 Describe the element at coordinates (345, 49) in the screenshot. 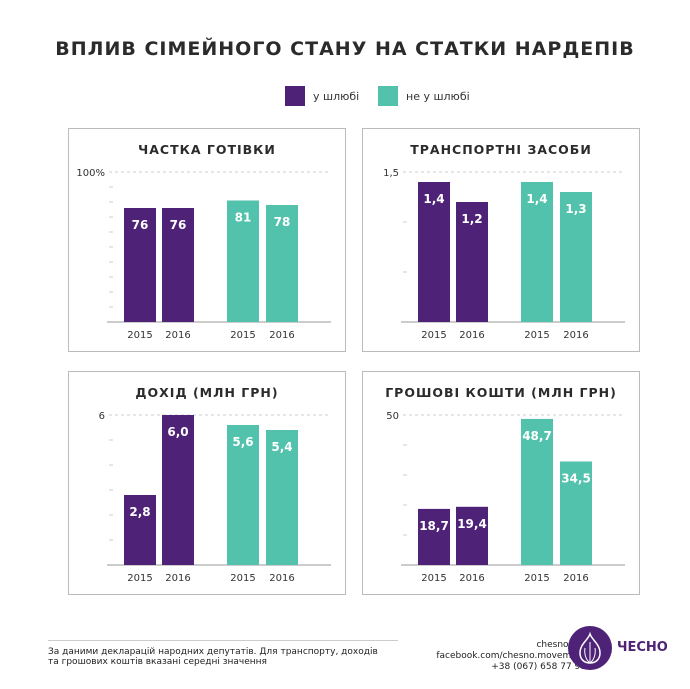

I see `page-title: ВПЛИВ СІМЕЙНОГО СТАНУ НА СТАТКИ НАРДЕПІВ` at that location.